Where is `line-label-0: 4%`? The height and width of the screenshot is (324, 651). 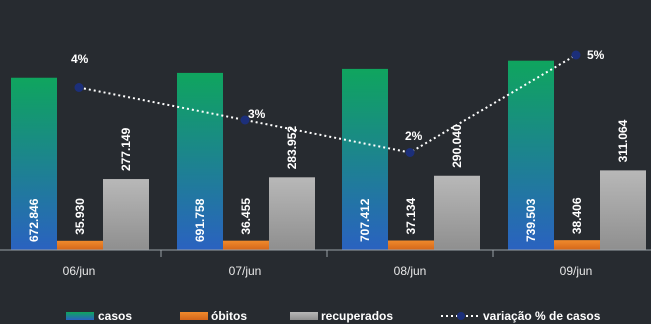 line-label-0: 4% is located at coordinates (80, 59).